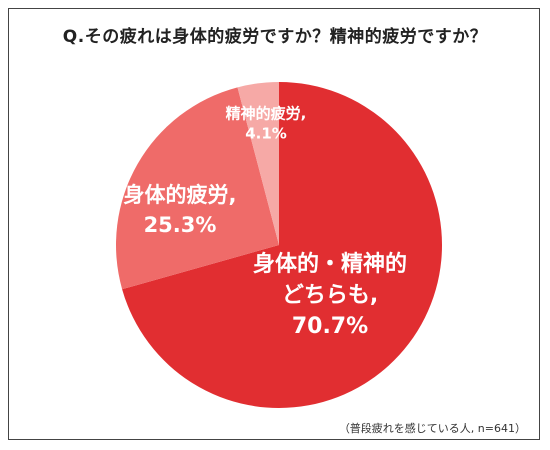  I want to click on slice-value-2: 4.1%, so click(266, 134).